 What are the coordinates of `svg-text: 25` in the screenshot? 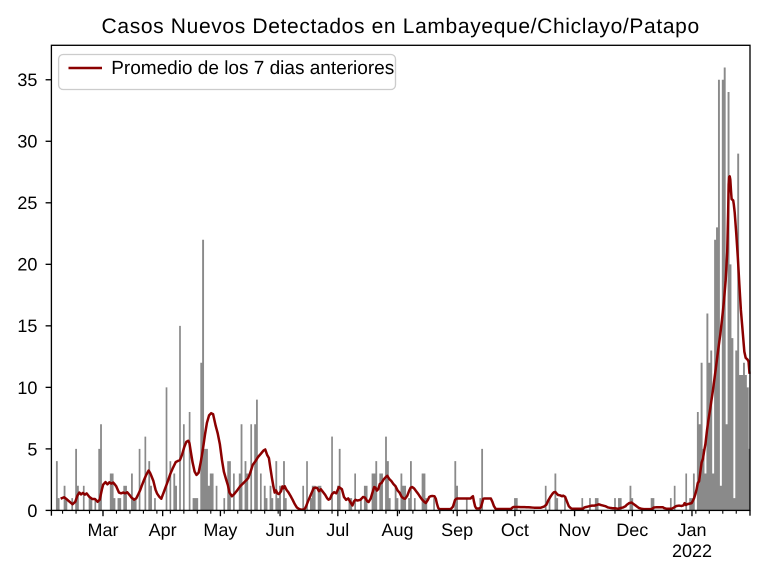 It's located at (27, 203).